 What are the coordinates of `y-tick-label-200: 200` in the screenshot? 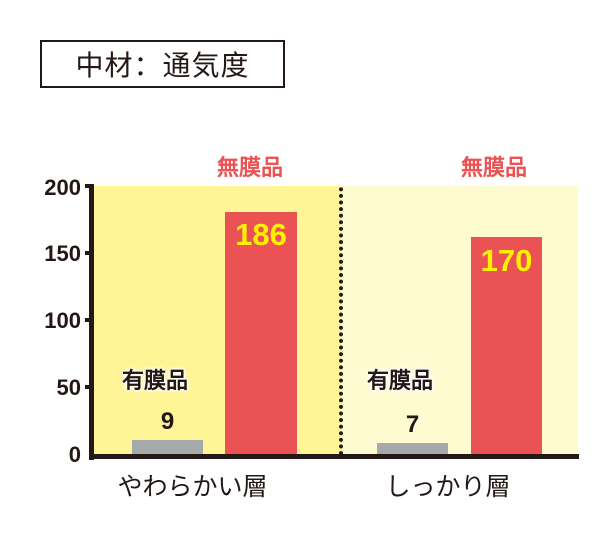 It's located at (62, 187).